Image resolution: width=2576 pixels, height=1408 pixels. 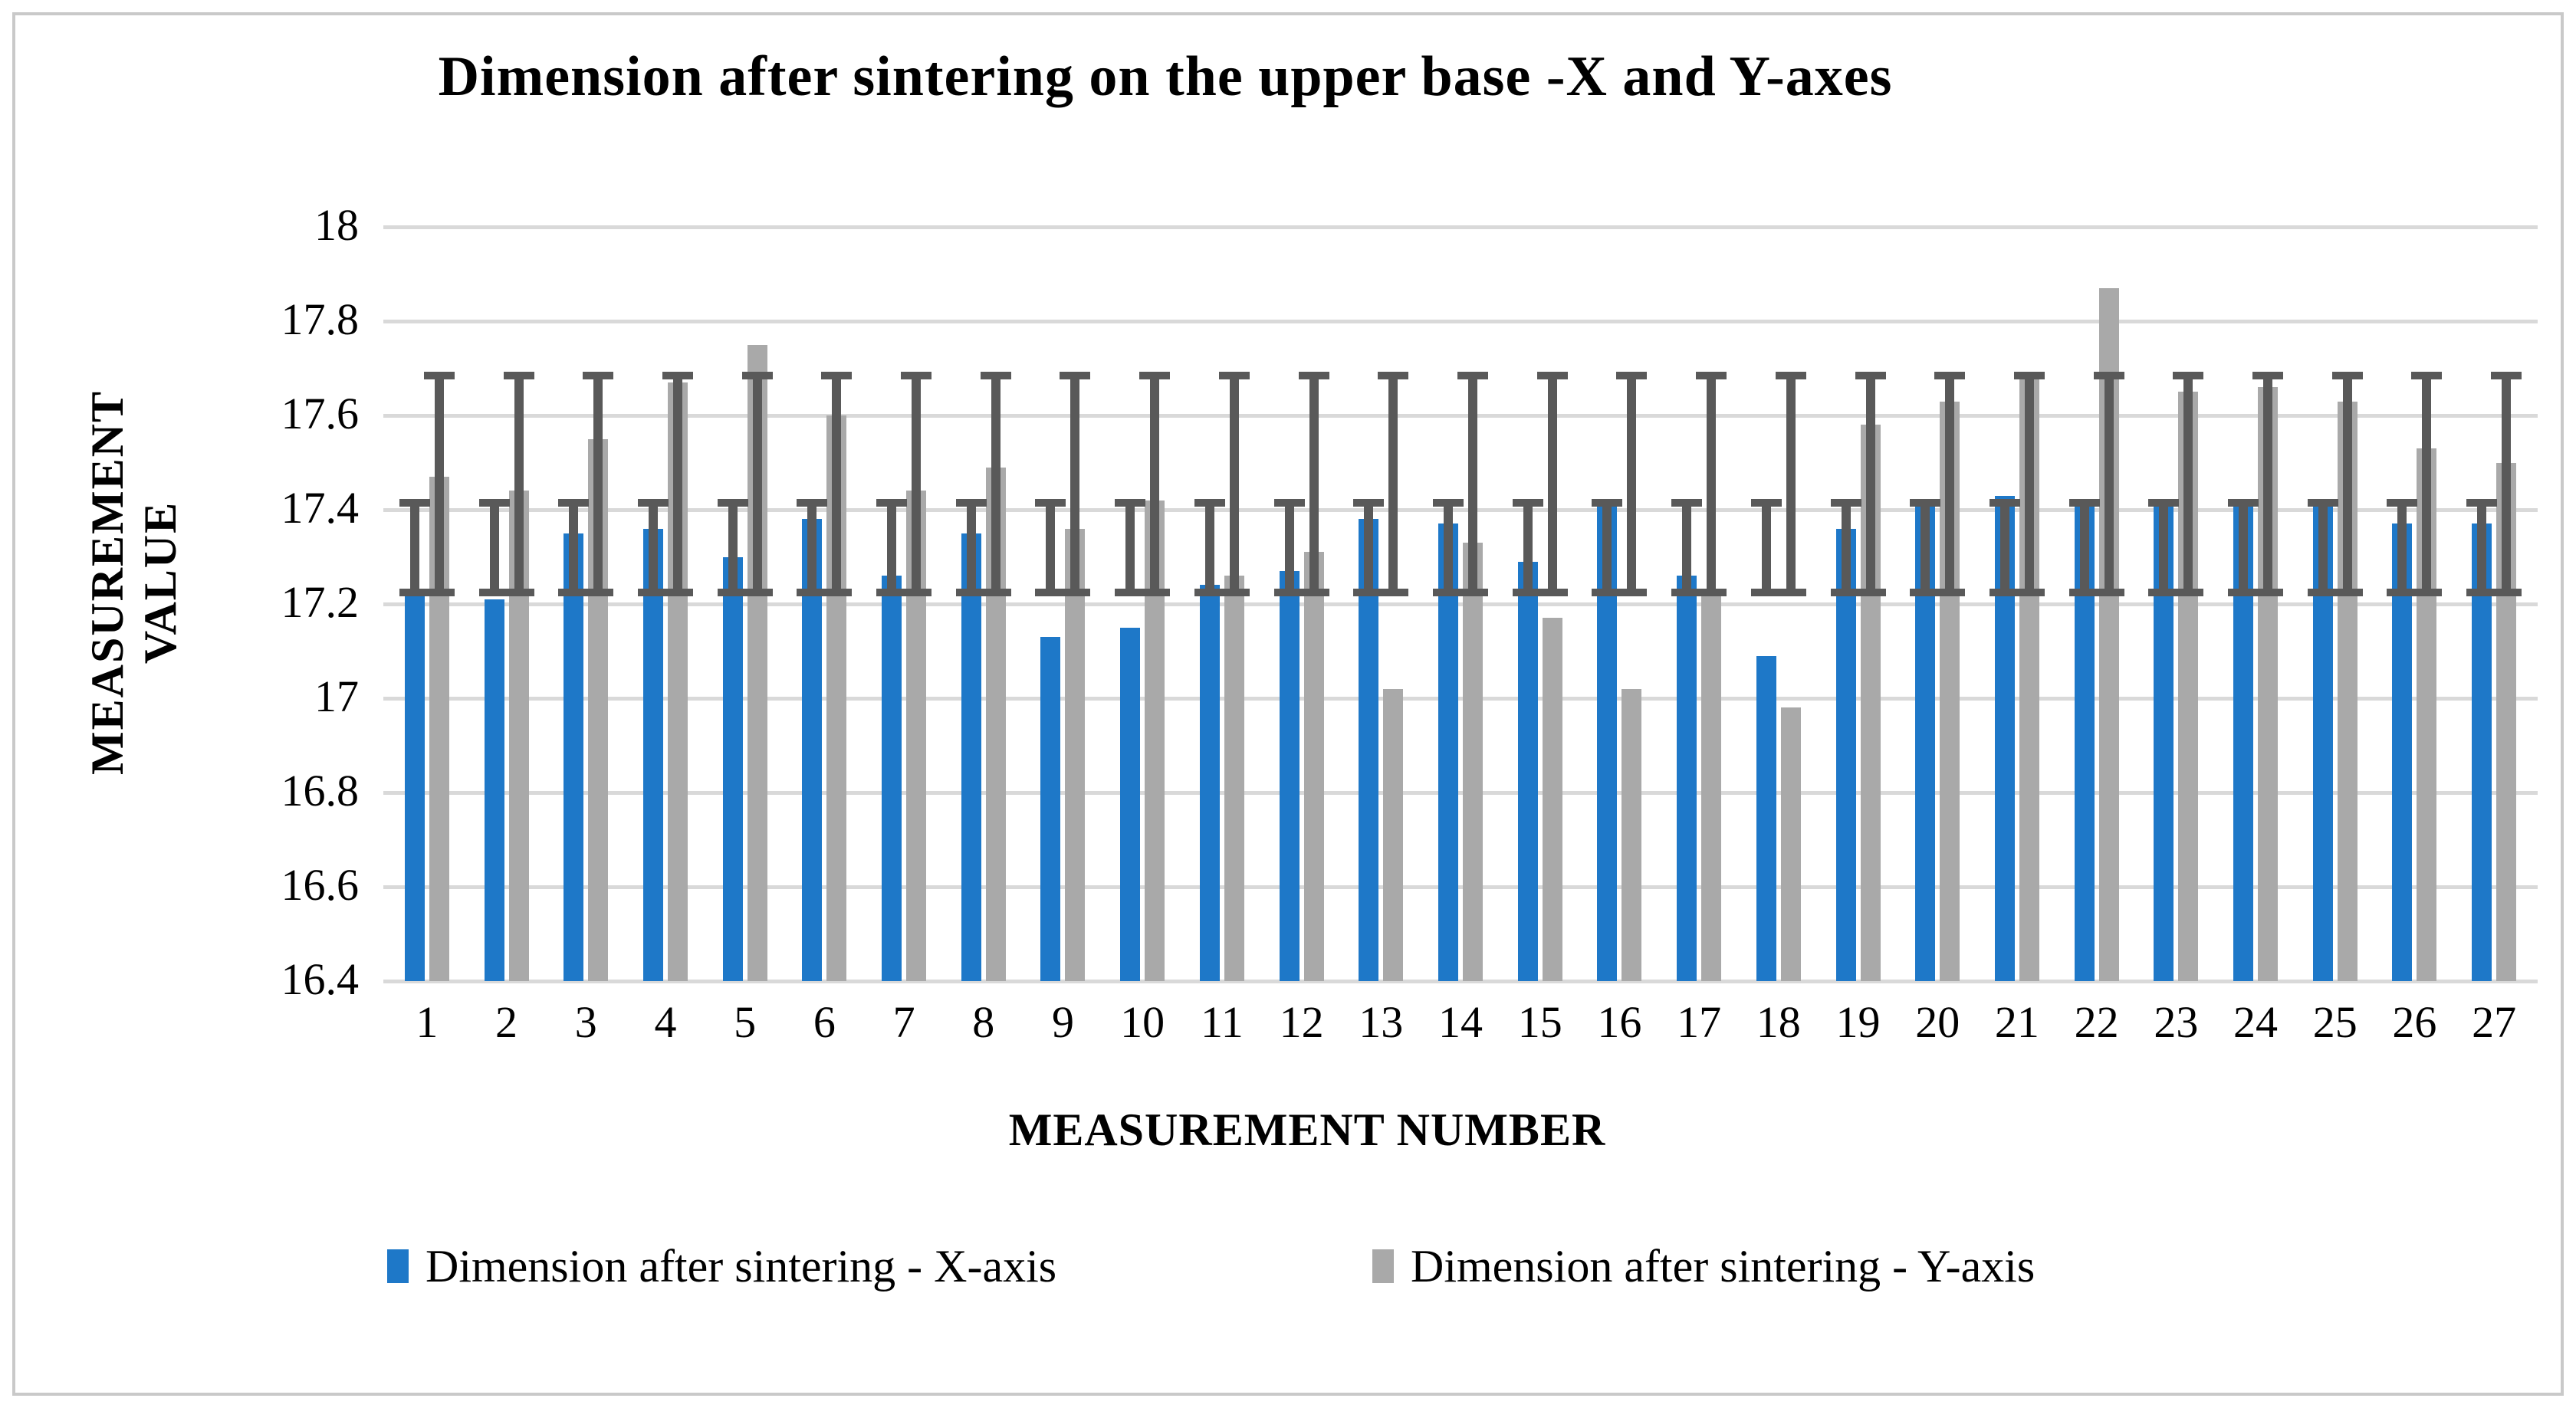 I want to click on error-bar-cap-bottom-m25, so click(x=2347, y=592).